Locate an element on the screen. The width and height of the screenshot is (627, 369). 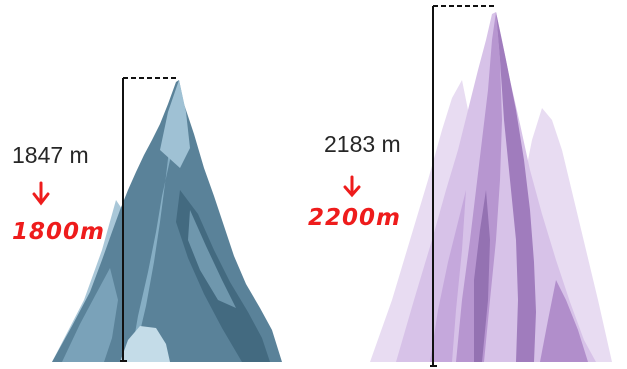
purple-mountain-rounded-label: 2200m is located at coordinates (354, 218).